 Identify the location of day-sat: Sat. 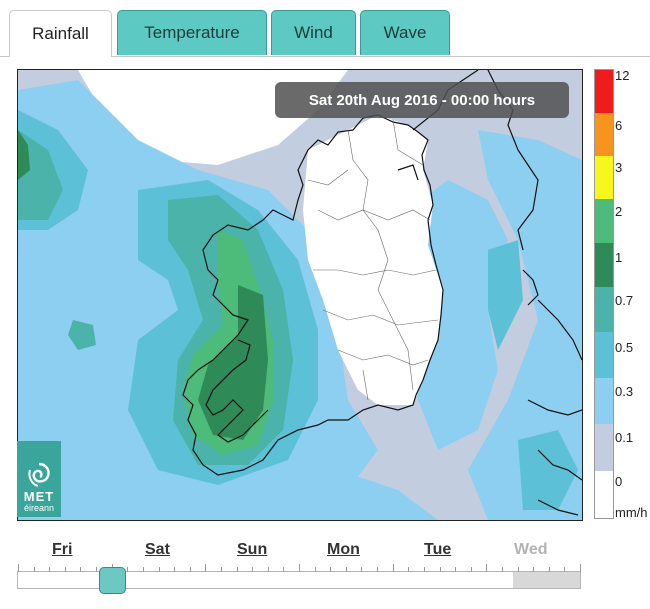
(157, 549).